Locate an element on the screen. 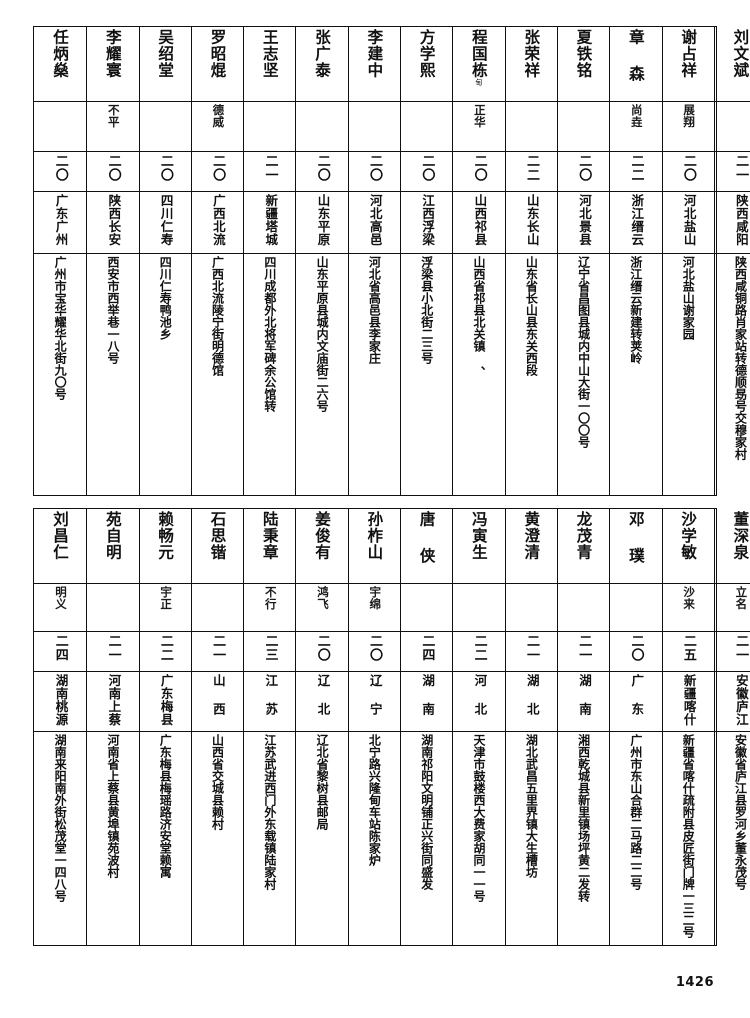 The height and width of the screenshot is (1018, 750). addr-text: 四川成都外北将军碑余公馆转 is located at coordinates (269, 334).